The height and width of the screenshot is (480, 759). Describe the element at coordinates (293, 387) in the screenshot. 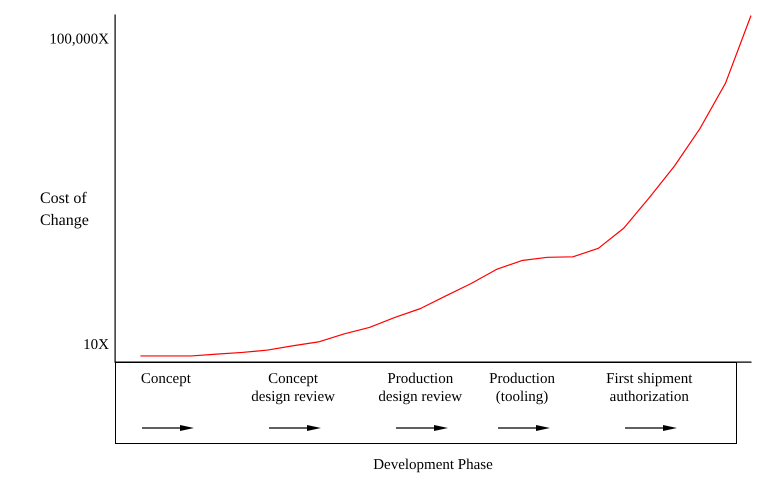

I see `x-tick-label: Concept design review` at that location.